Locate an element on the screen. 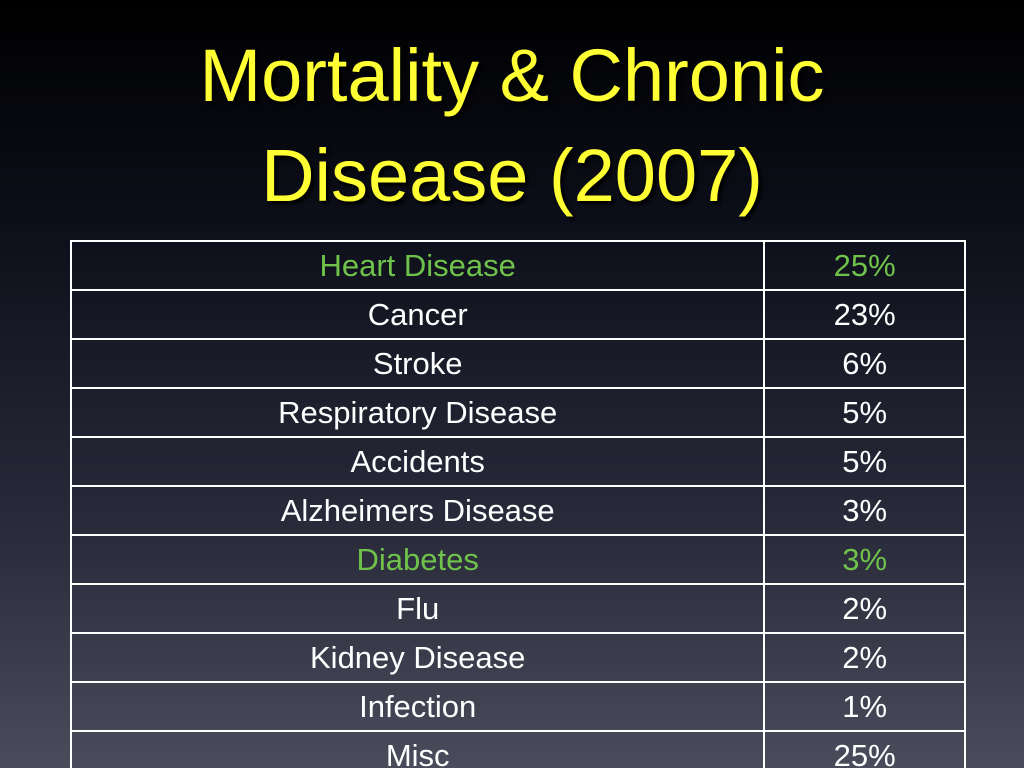  cause-cell: Kidney Disease is located at coordinates (417, 657).